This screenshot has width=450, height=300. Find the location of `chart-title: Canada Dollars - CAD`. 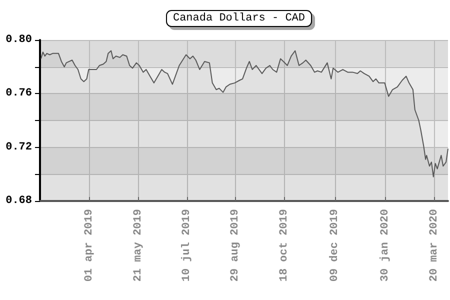

chart-title: Canada Dollars - CAD is located at coordinates (239, 18).